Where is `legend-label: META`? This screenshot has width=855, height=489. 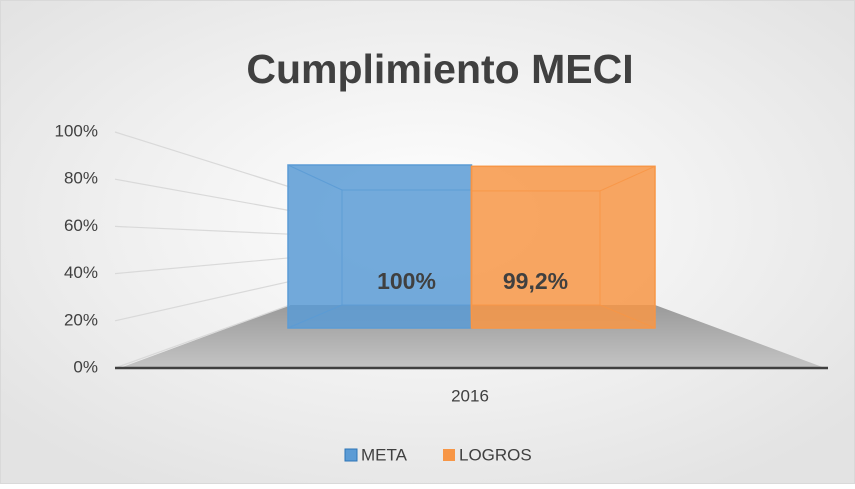 legend-label: META is located at coordinates (384, 454).